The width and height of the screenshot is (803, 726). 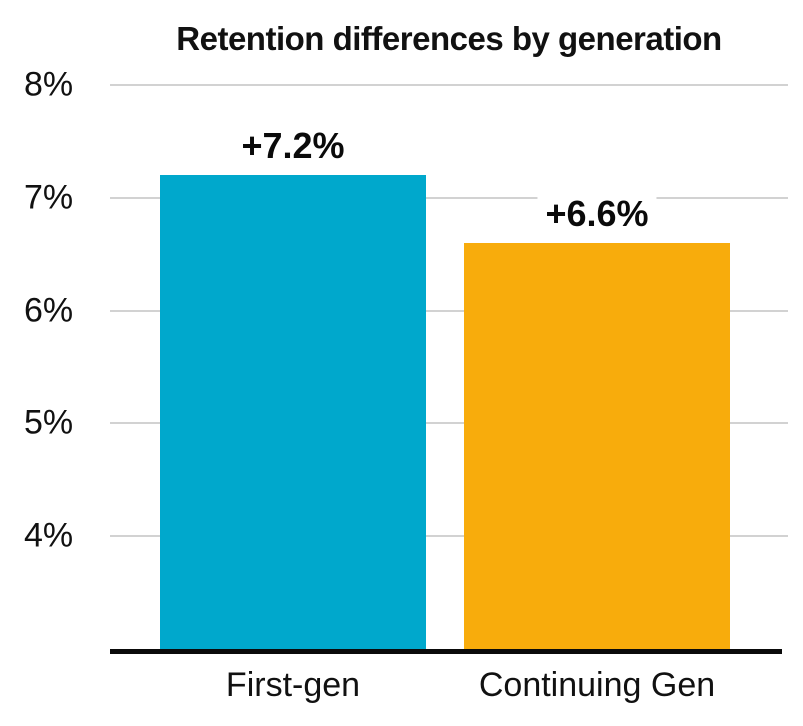 What do you see at coordinates (49, 422) in the screenshot?
I see `y-tick-label: 5%` at bounding box center [49, 422].